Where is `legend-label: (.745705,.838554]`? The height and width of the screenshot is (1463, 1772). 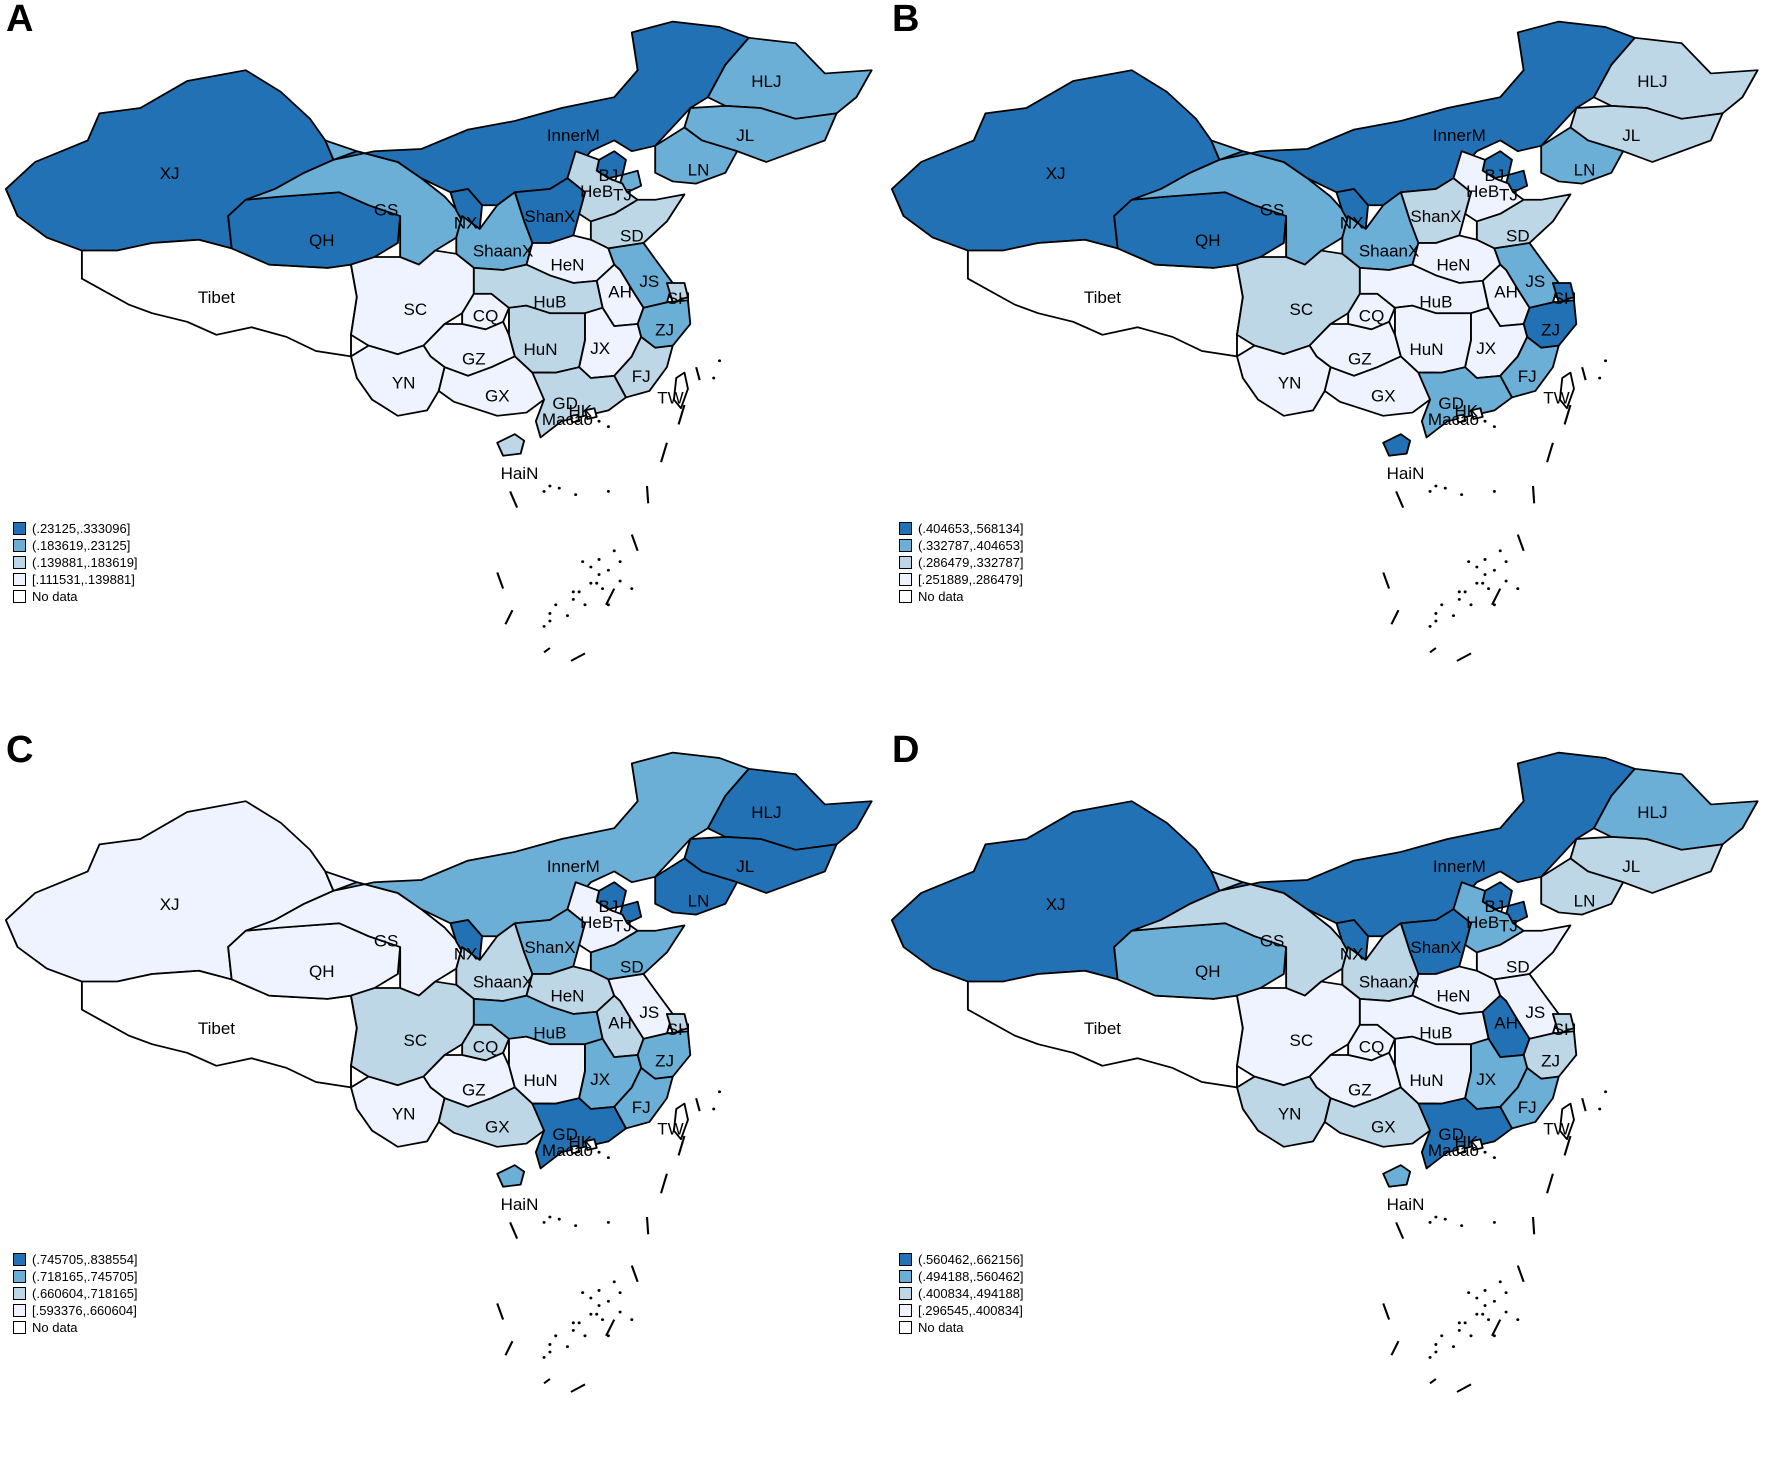
legend-label: (.745705,.838554] is located at coordinates (85, 1259).